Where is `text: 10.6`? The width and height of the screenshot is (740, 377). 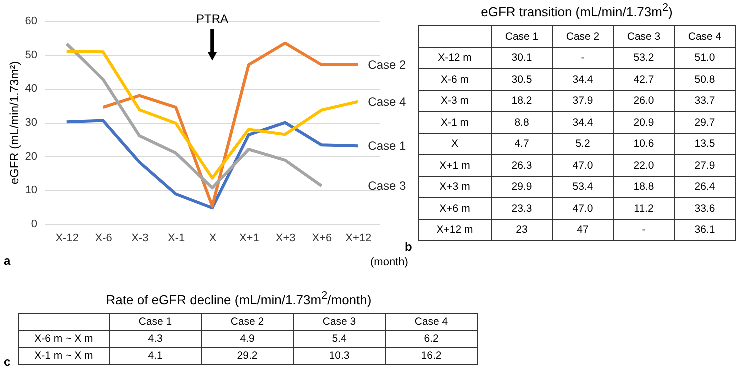 text: 10.6 is located at coordinates (644, 144).